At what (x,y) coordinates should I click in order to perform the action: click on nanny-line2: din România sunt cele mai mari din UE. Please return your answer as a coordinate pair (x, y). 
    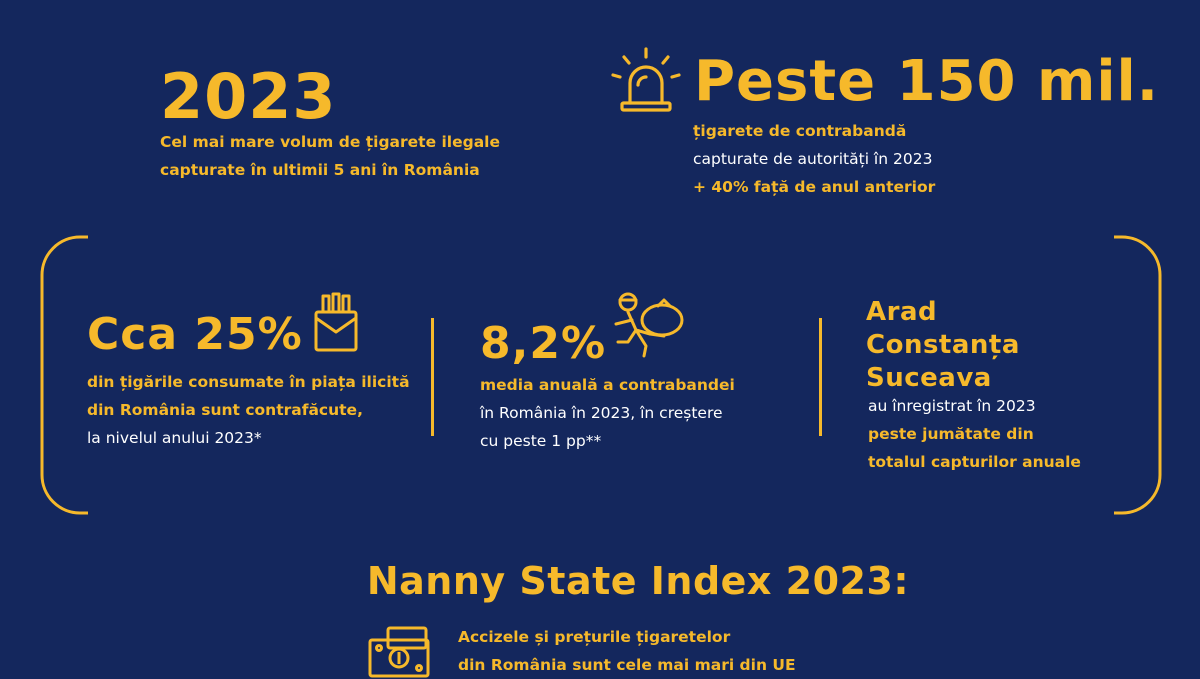
    Looking at the image, I should click on (627, 665).